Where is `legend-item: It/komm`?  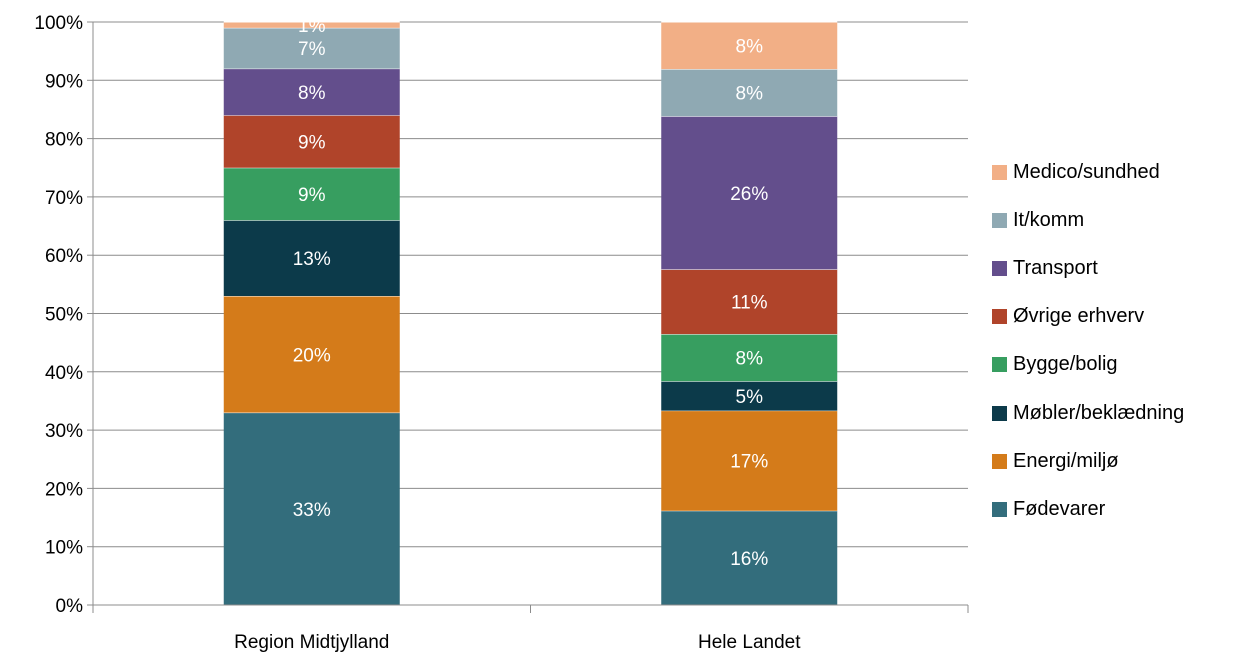 legend-item: It/komm is located at coordinates (1088, 220).